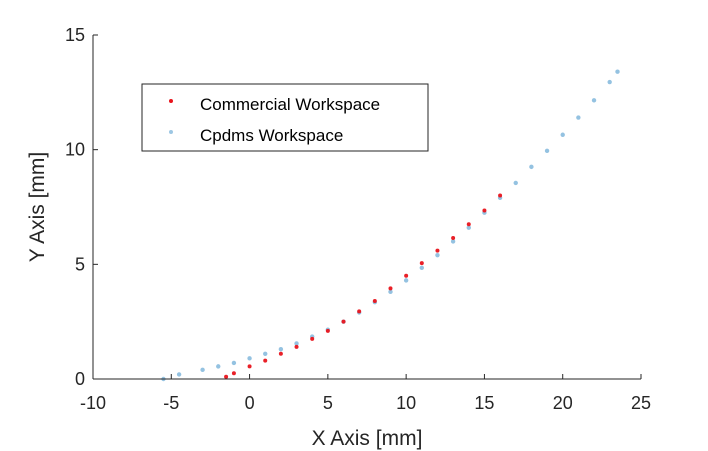 Image resolution: width=708 pixels, height=451 pixels. I want to click on legend: Commercial Workspace Cpdms Workspace, so click(285, 117).